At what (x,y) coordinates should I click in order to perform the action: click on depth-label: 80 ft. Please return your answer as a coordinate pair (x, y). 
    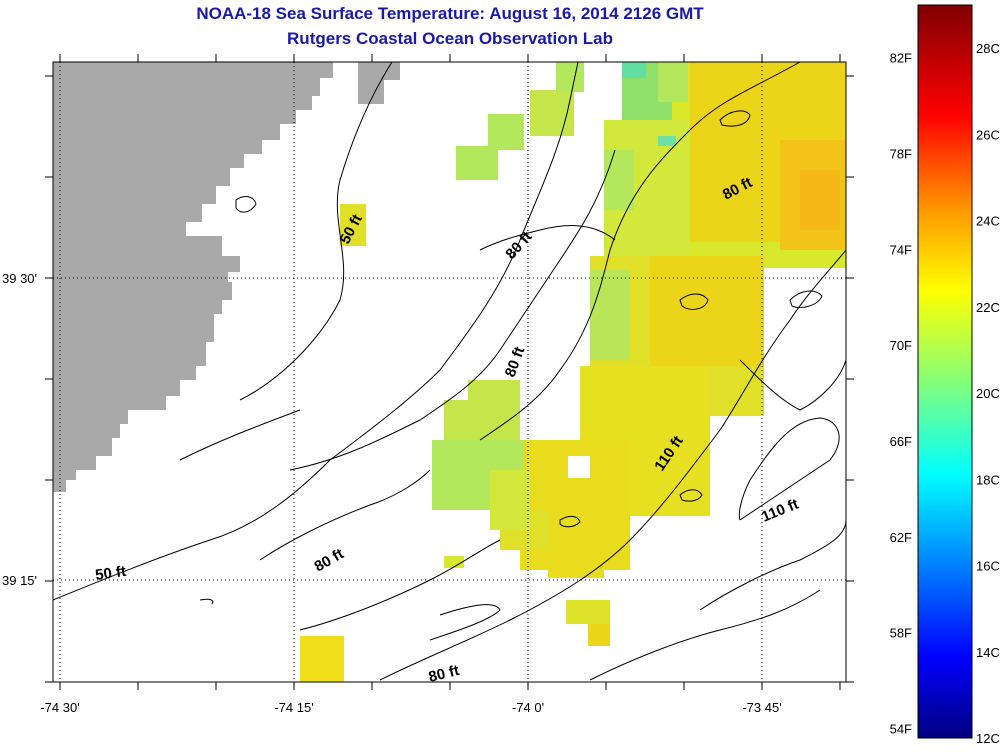
    Looking at the image, I should click on (444, 674).